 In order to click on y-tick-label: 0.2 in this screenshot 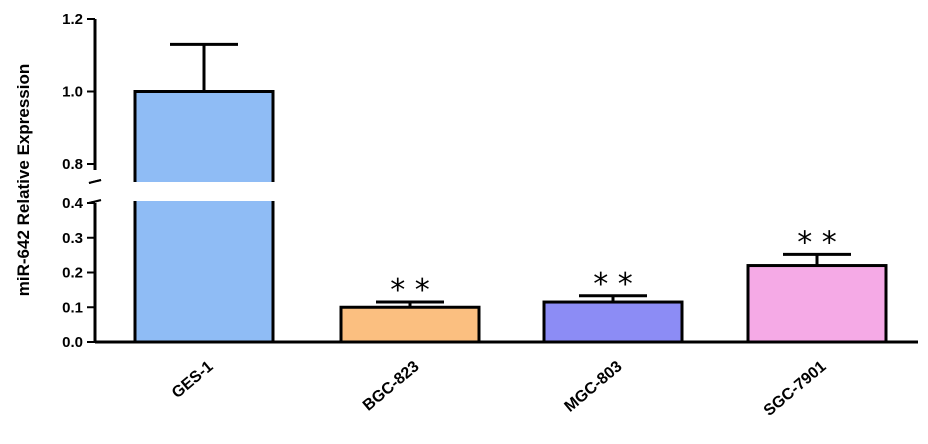, I will do `click(72, 273)`.